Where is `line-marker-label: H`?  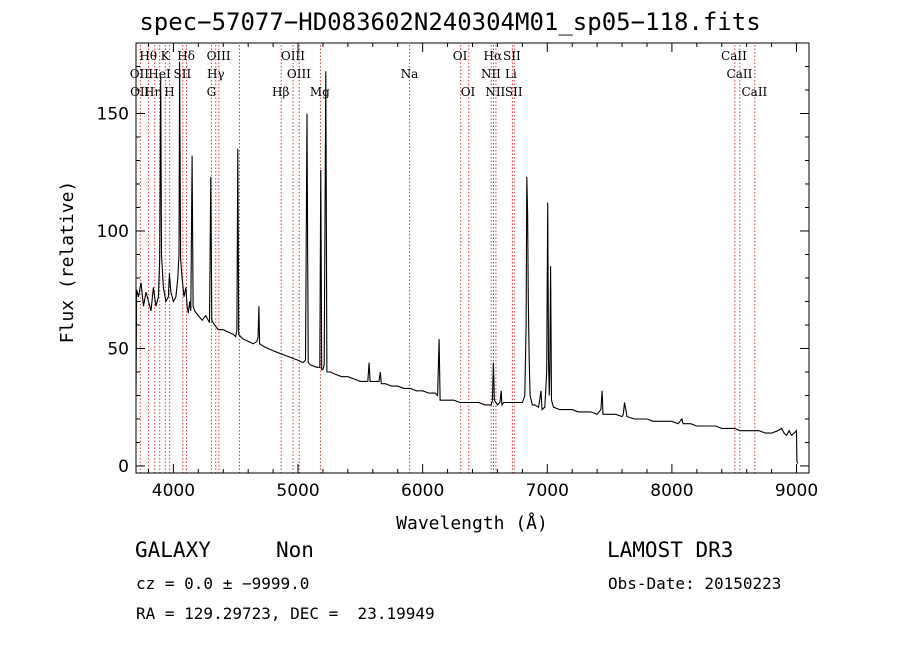 line-marker-label: H is located at coordinates (169, 92).